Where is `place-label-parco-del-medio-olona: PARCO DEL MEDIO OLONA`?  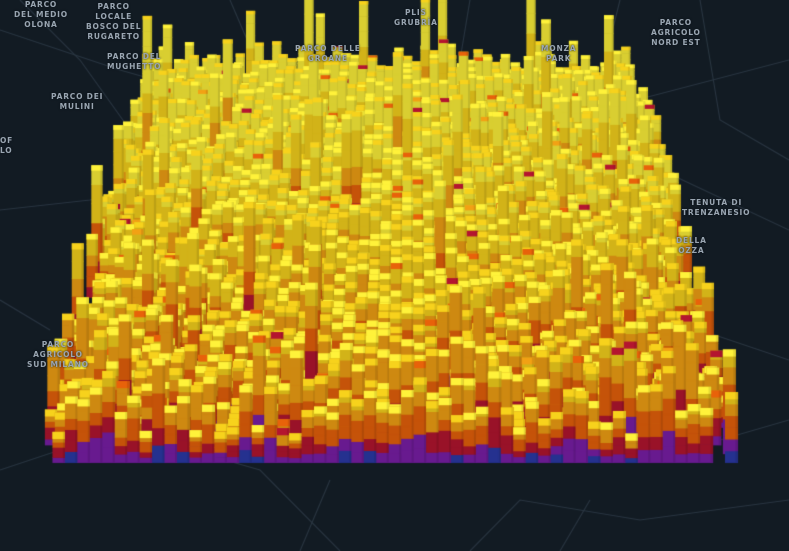 place-label-parco-del-medio-olona: PARCO DEL MEDIO OLONA is located at coordinates (41, 14).